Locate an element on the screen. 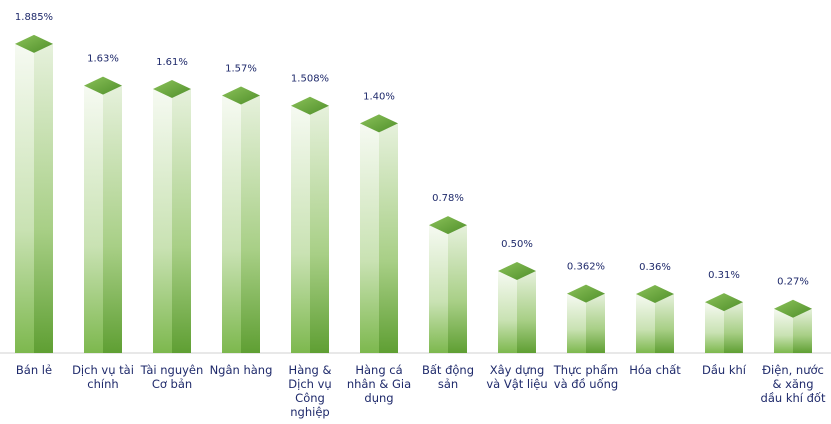 The image size is (831, 424). x-tick-label: Hóa chất is located at coordinates (655, 370).